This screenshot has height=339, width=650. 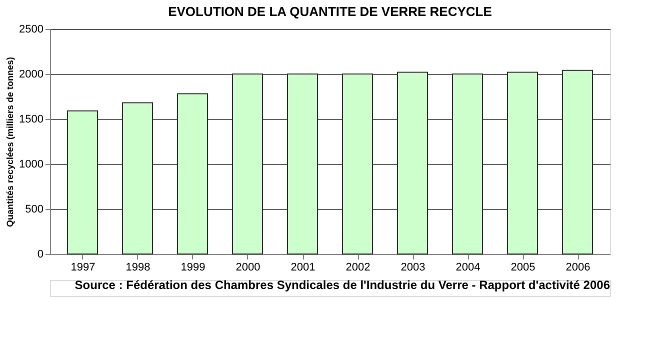 What do you see at coordinates (83, 268) in the screenshot?
I see `x-tick-label: 1997` at bounding box center [83, 268].